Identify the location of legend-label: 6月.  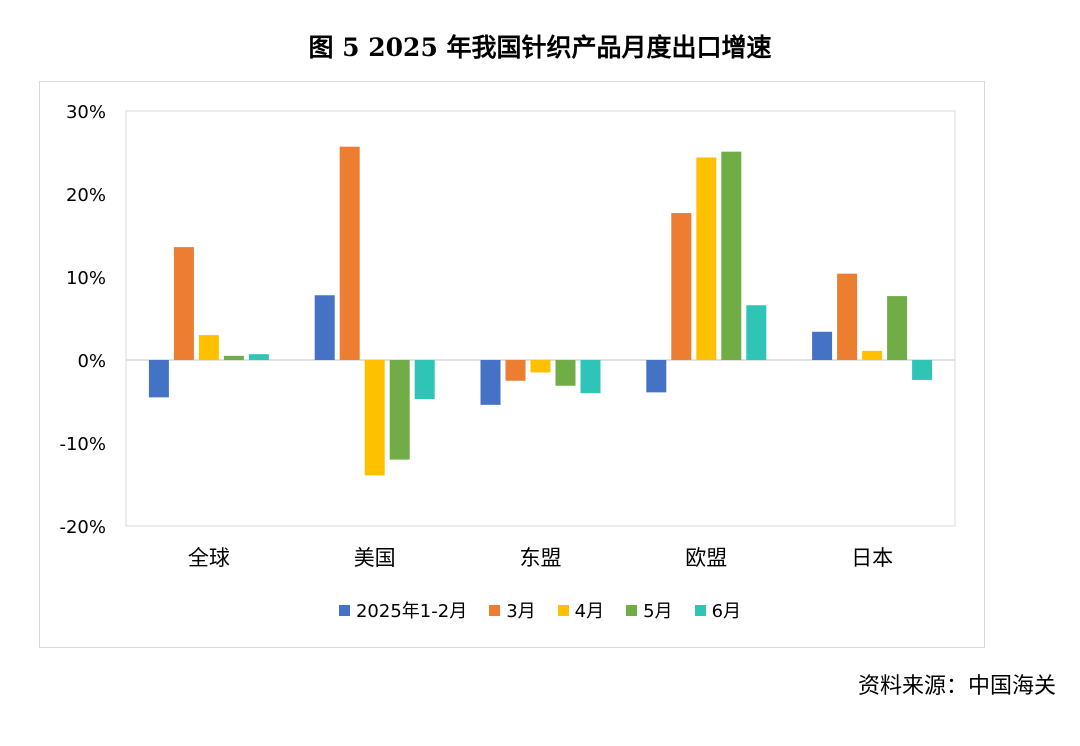
(726, 611).